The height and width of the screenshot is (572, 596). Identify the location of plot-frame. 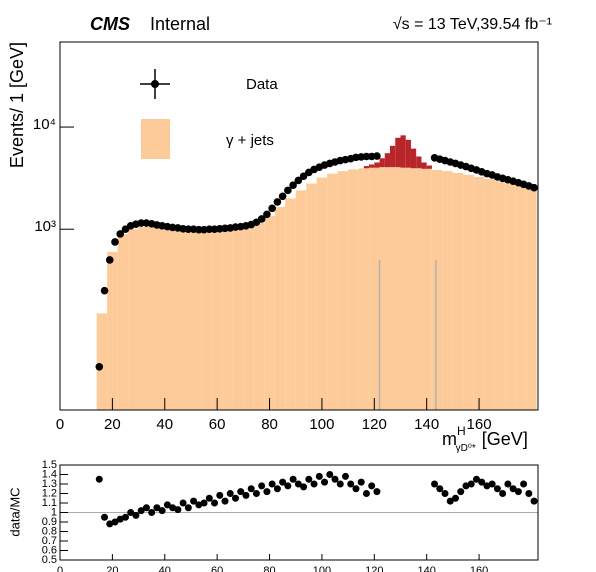
(299, 512).